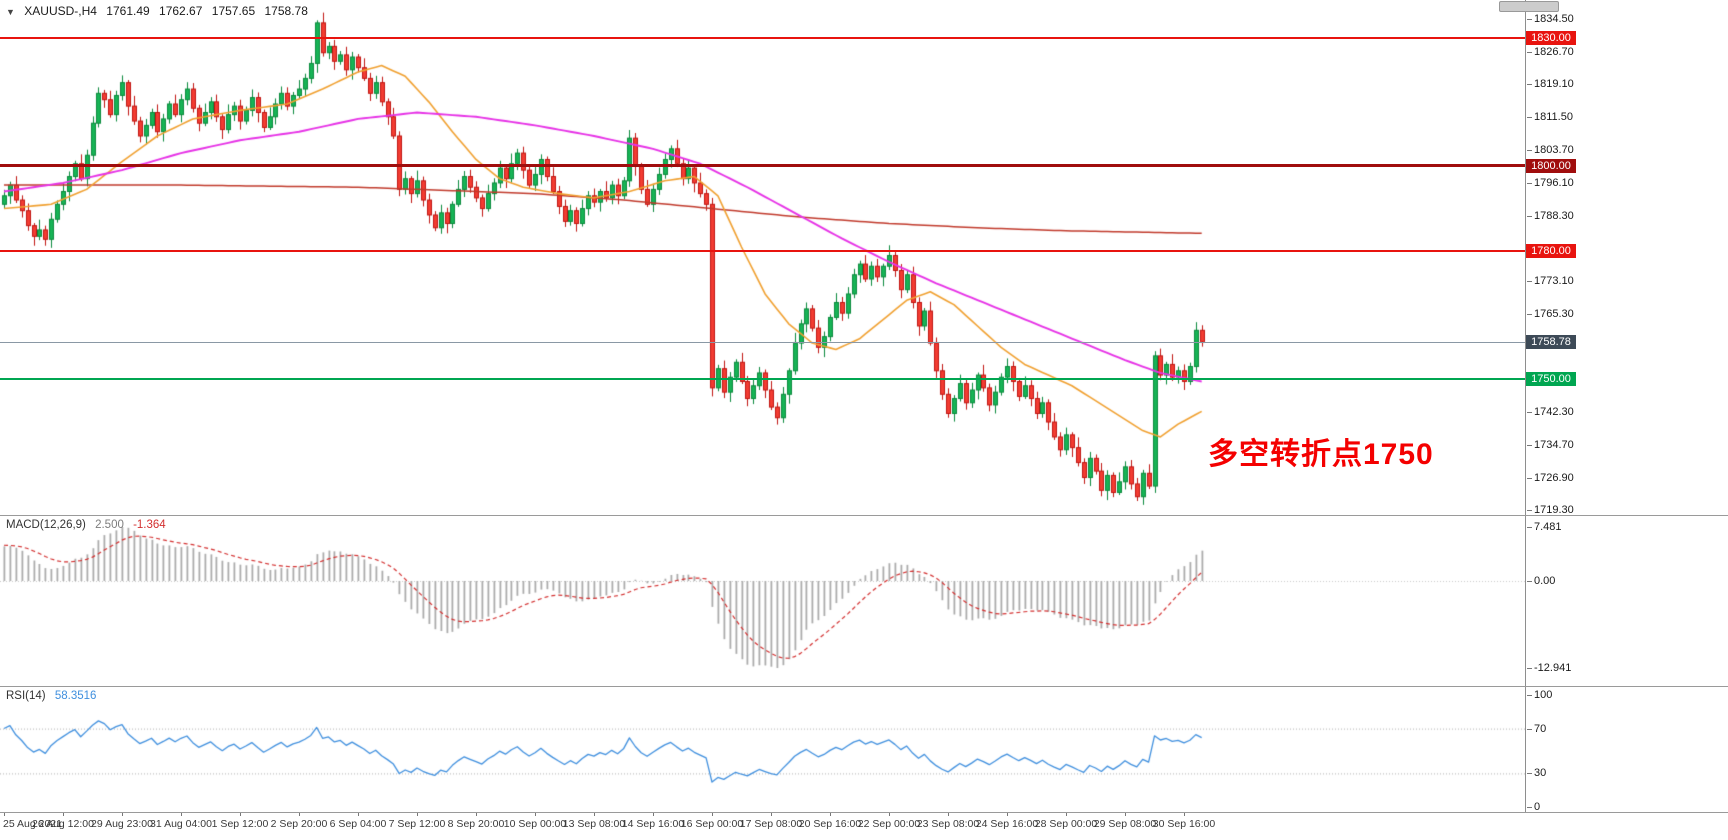 The height and width of the screenshot is (840, 1728). I want to click on rsi-scale-label: 100, so click(1539, 695).